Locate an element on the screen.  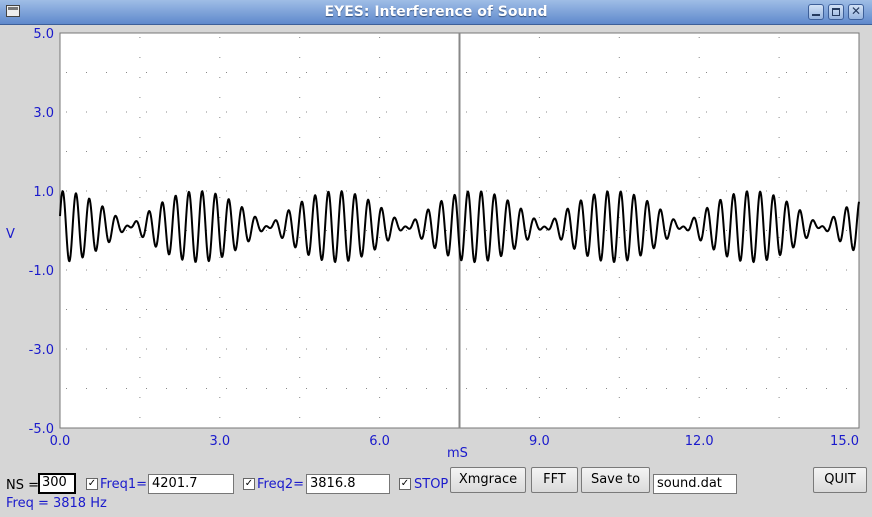
y-axis-ticks: 5.0 3.0 1.0 -1.0 -3.0 -5.0 is located at coordinates (41, 232).